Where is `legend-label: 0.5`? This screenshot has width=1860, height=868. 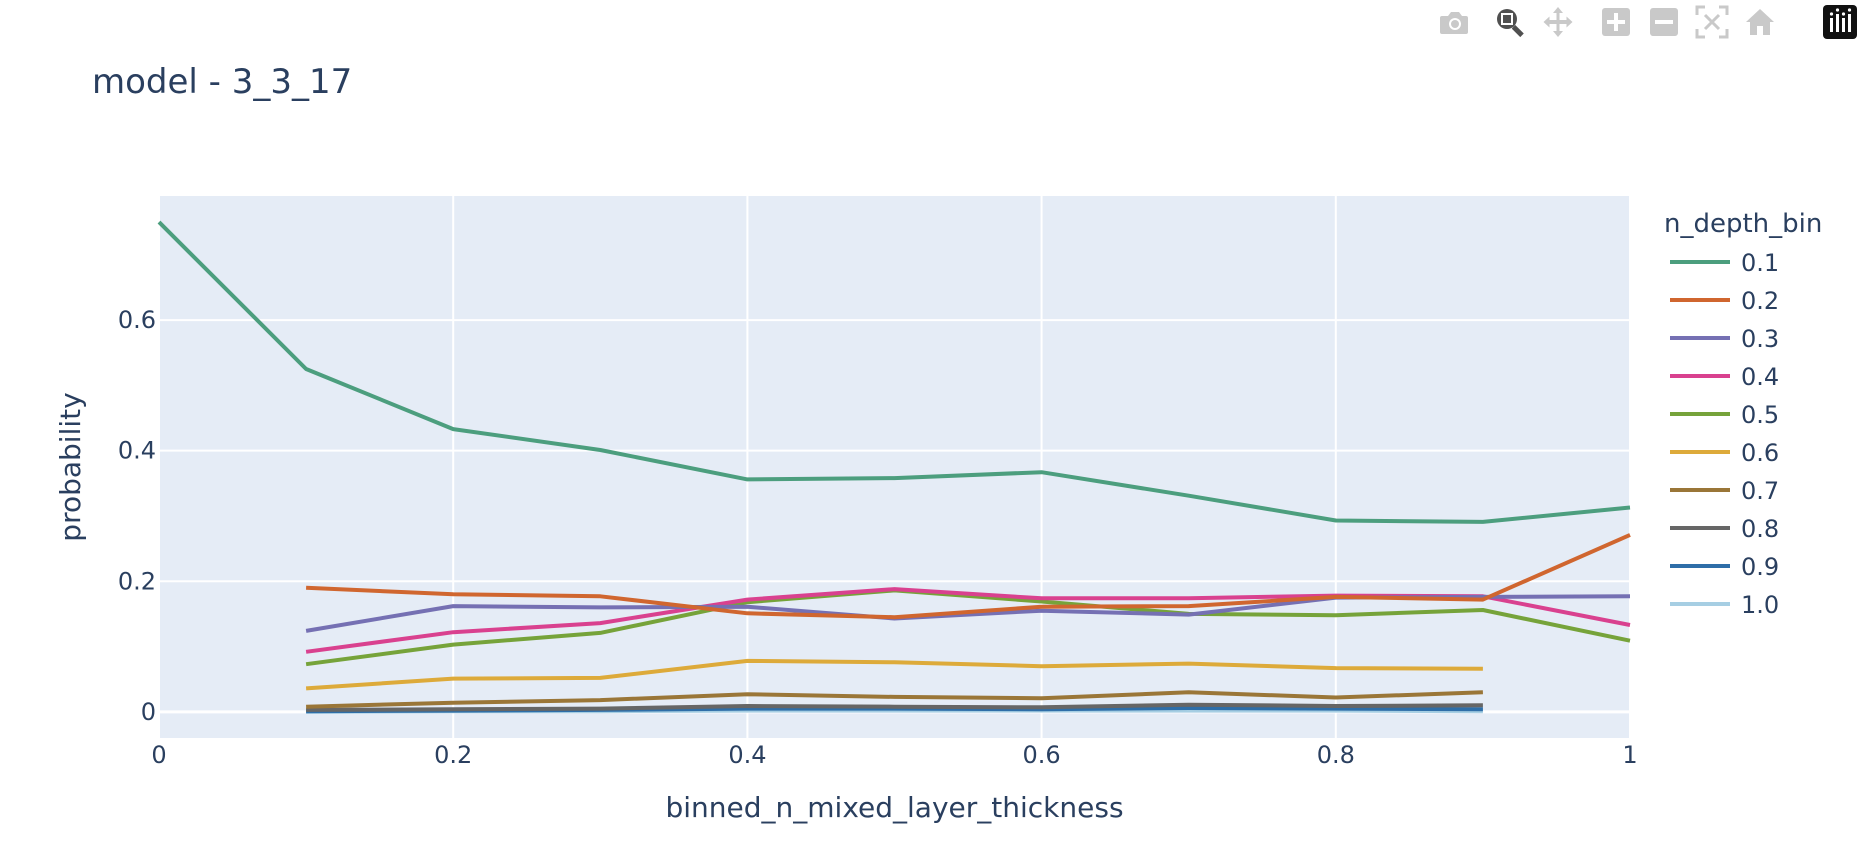
legend-label: 0.5 is located at coordinates (1760, 415).